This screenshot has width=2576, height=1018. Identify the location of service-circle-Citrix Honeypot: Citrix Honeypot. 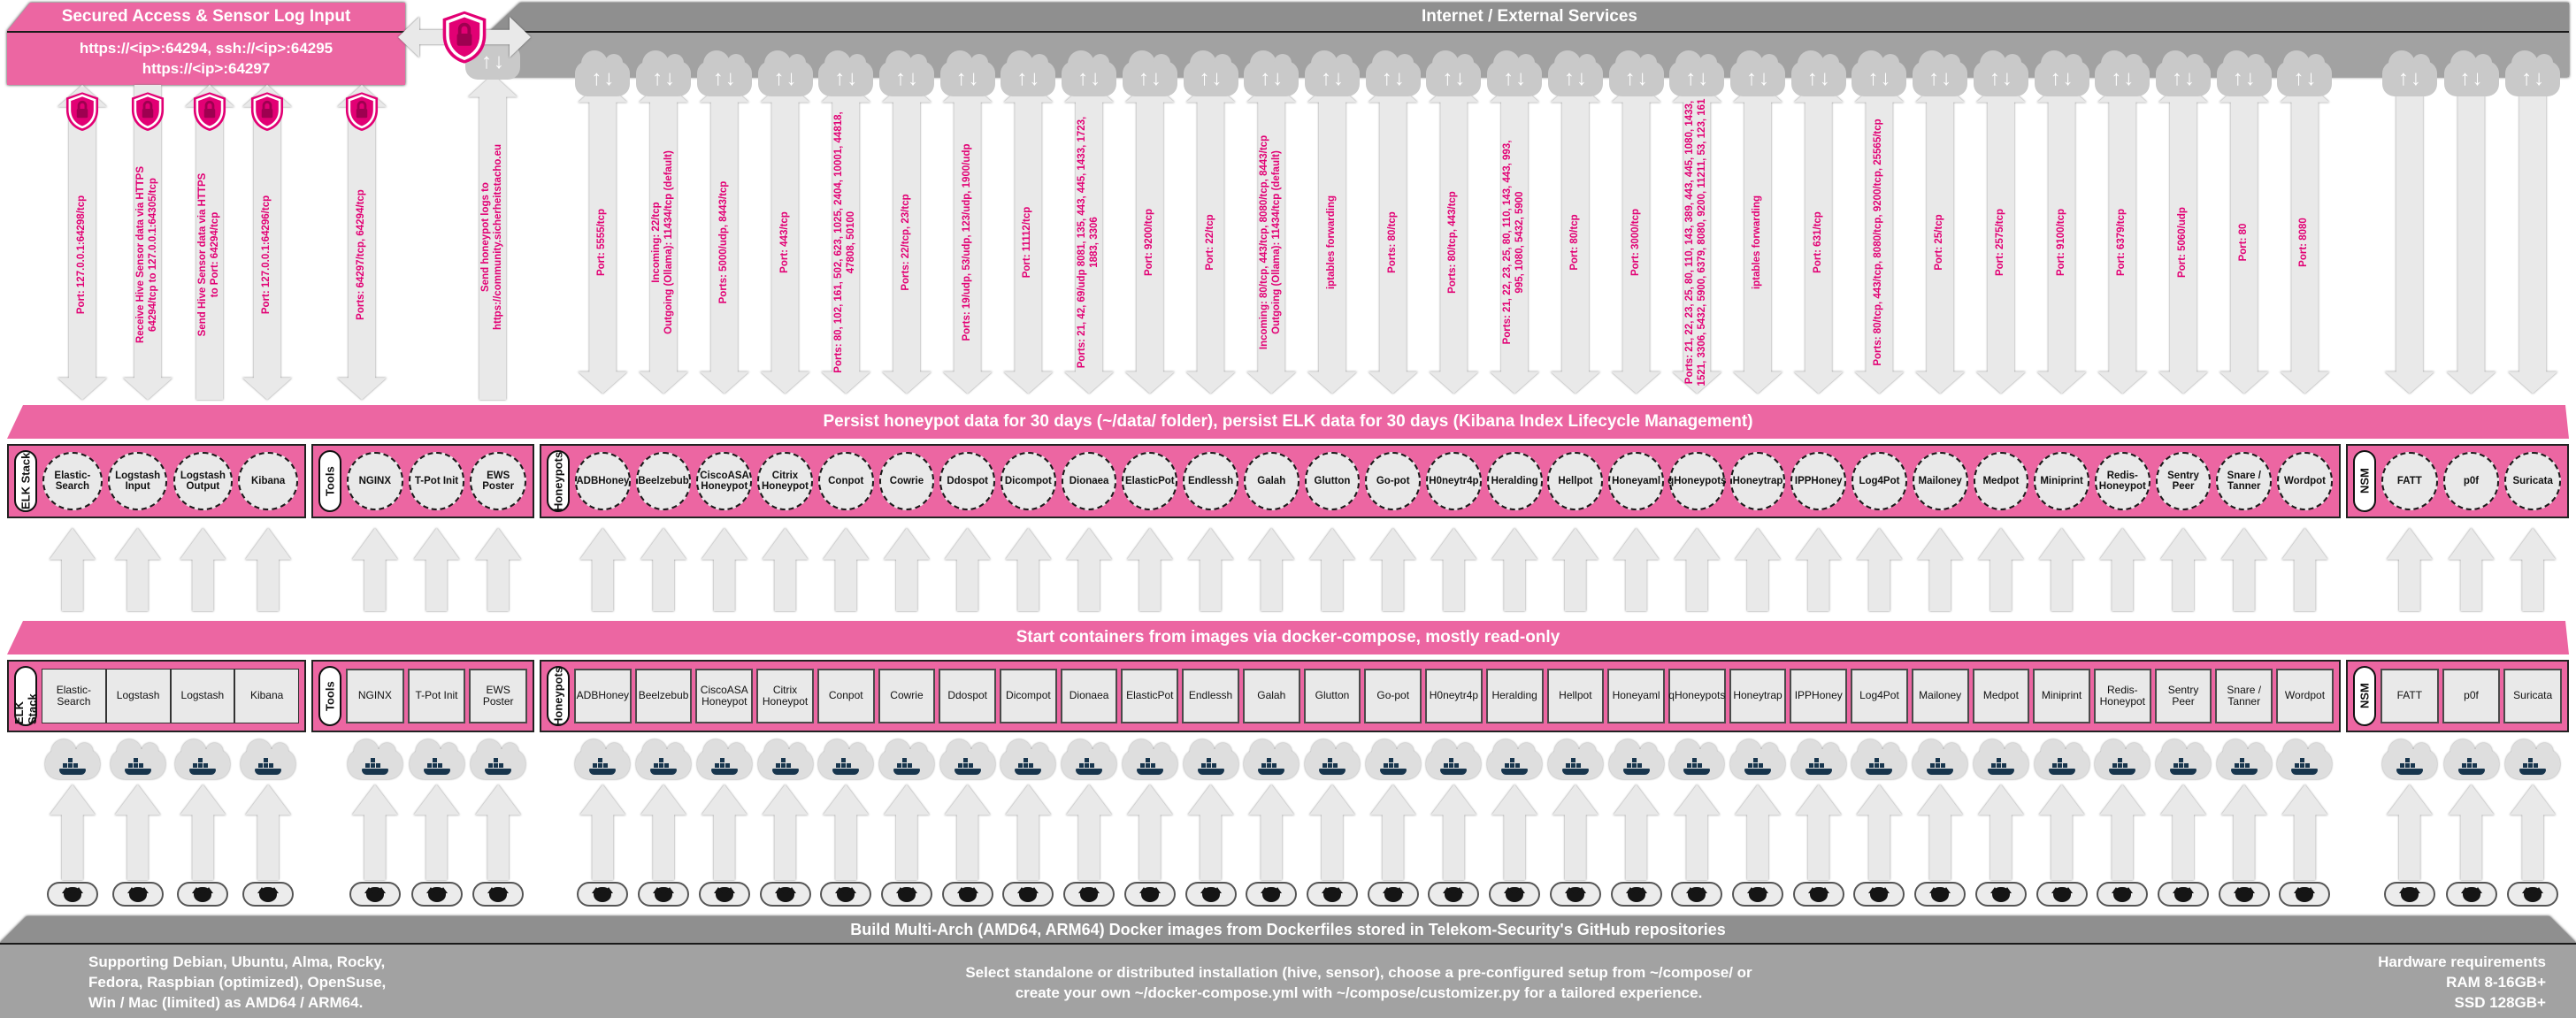
(785, 481).